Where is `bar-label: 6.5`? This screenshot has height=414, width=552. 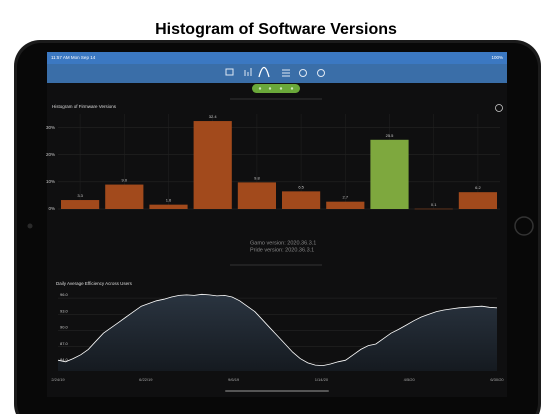 bar-label: 6.5 is located at coordinates (301, 186).